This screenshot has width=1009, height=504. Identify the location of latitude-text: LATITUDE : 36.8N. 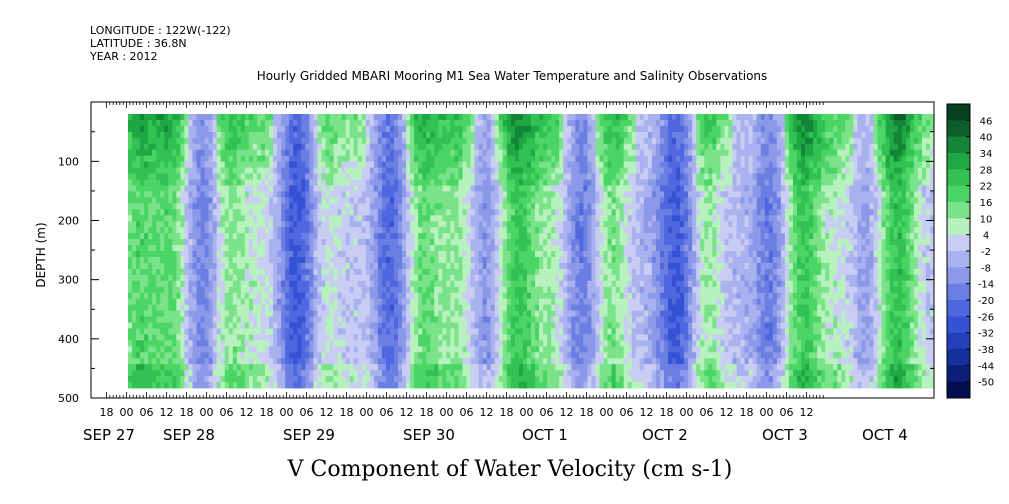
(138, 43).